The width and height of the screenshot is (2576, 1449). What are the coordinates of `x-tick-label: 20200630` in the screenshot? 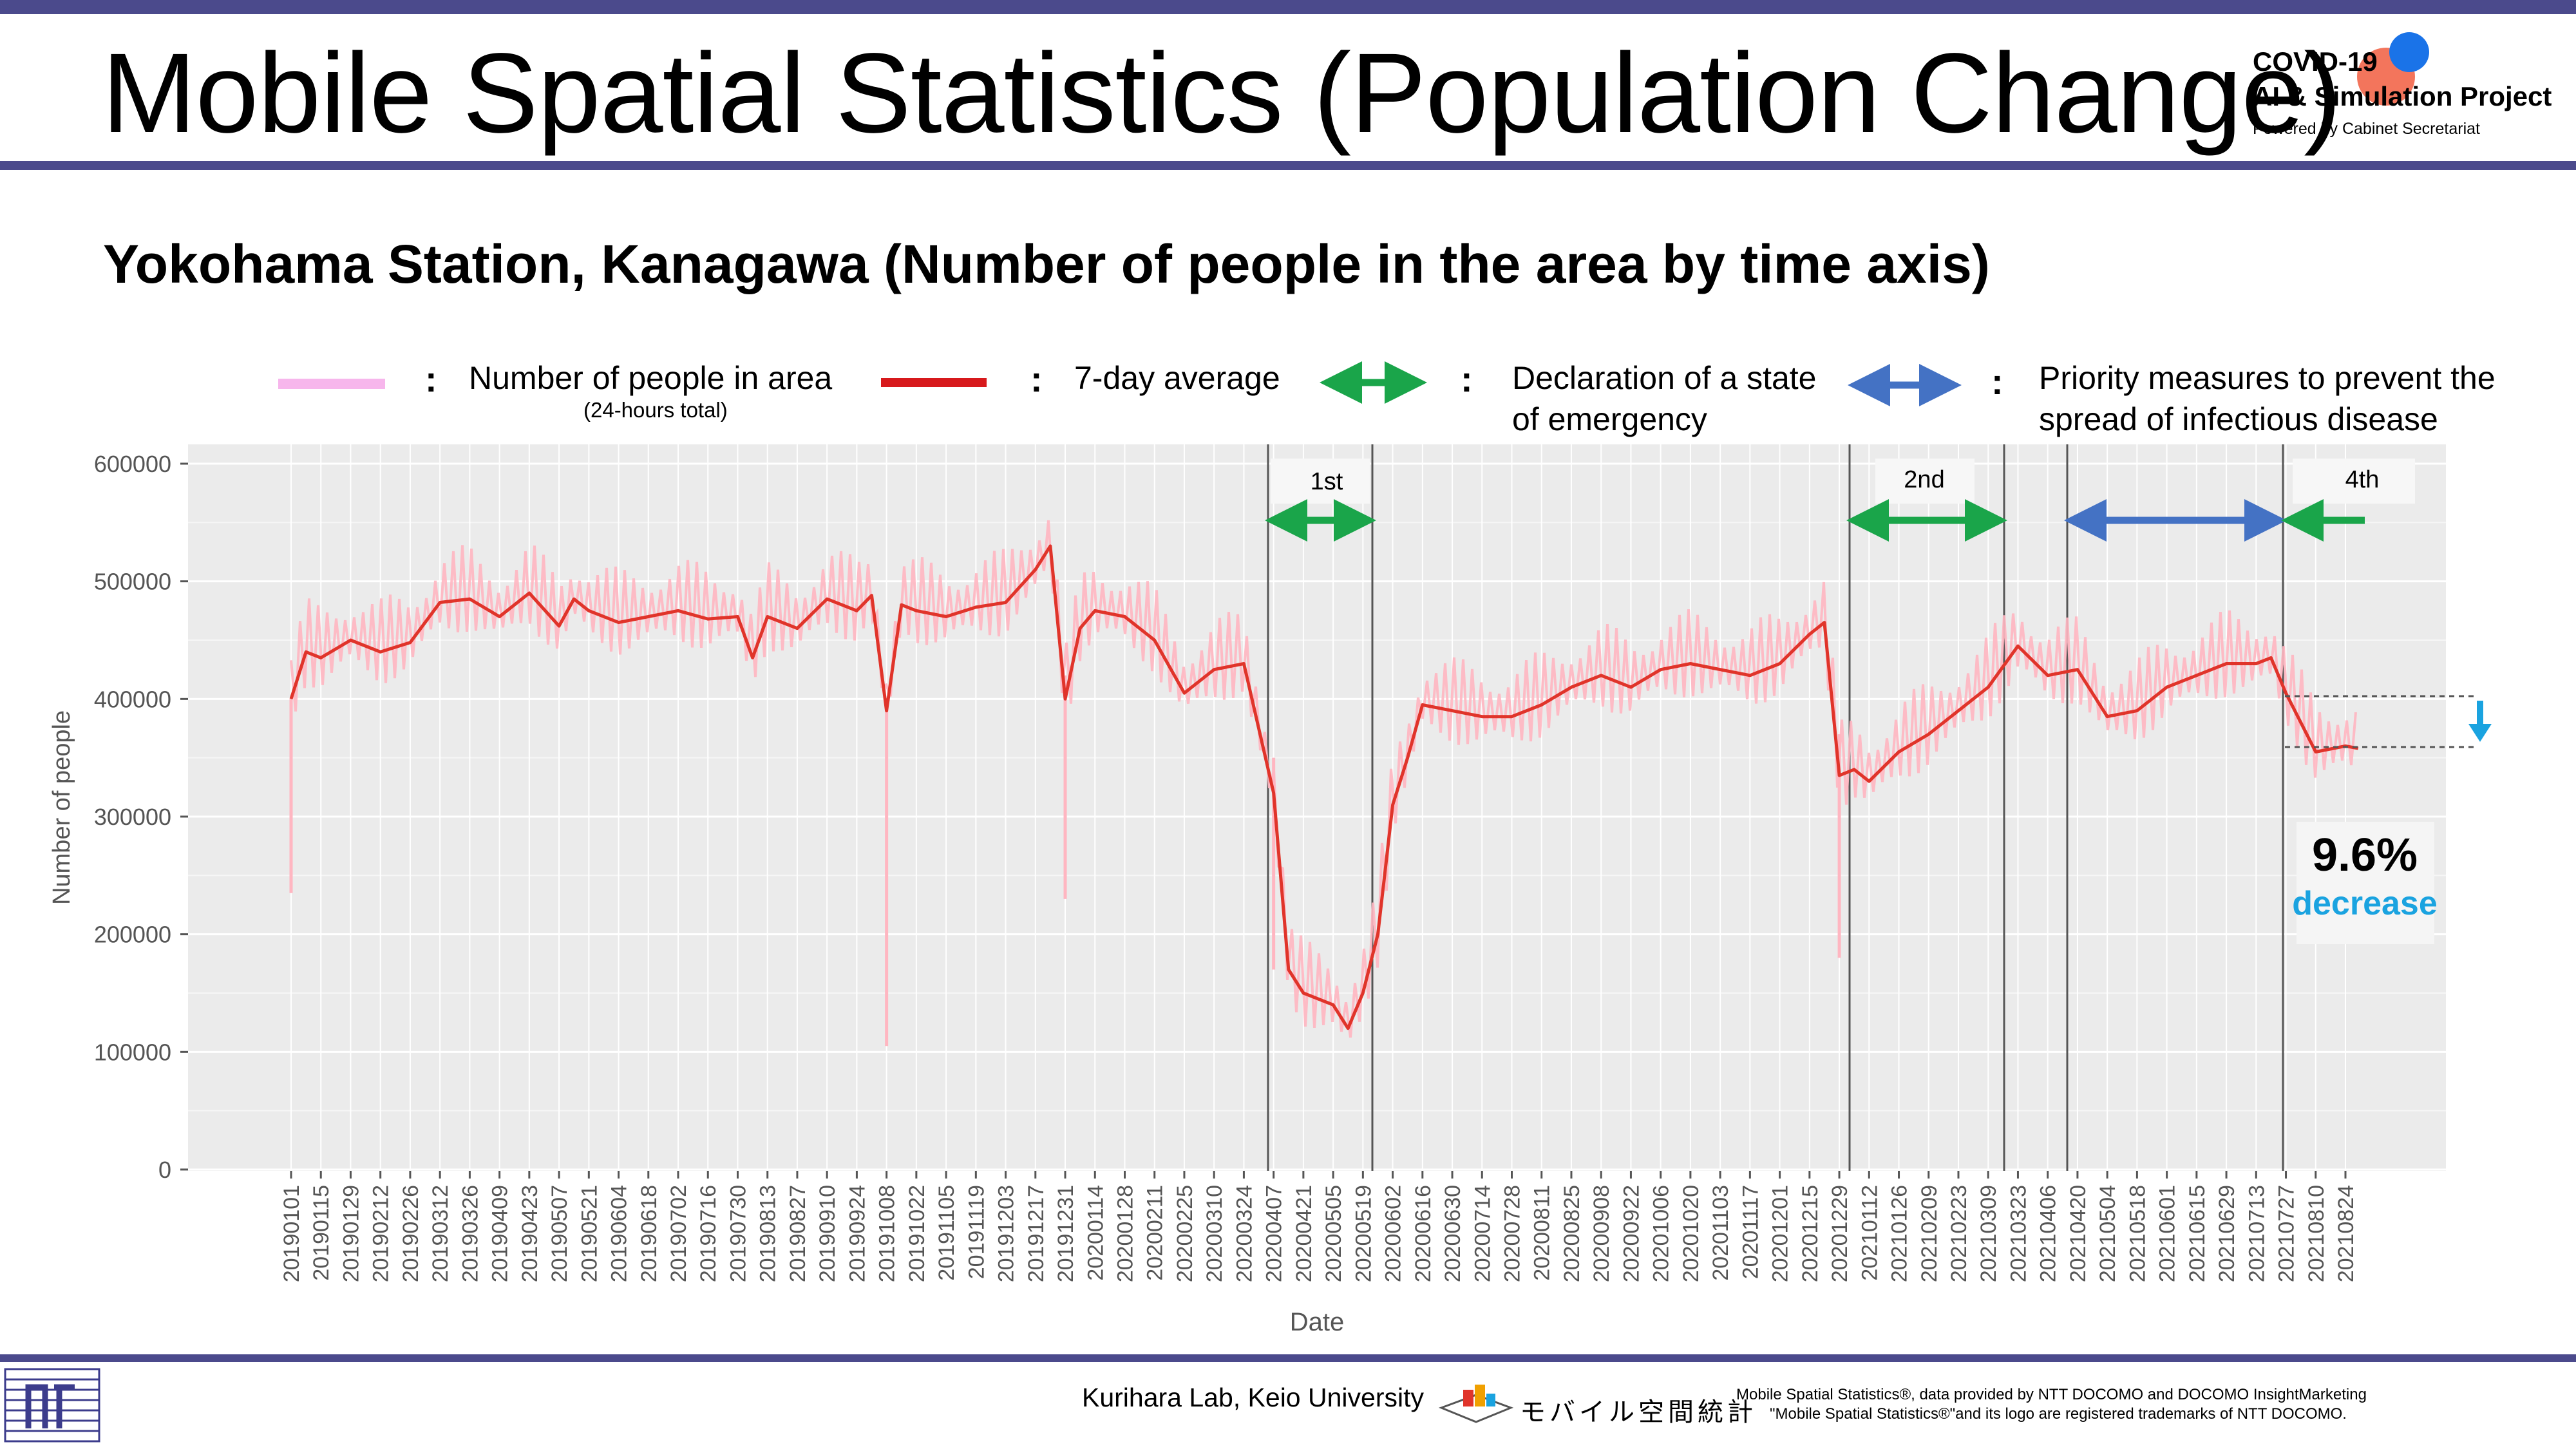 It's located at (1453, 1233).